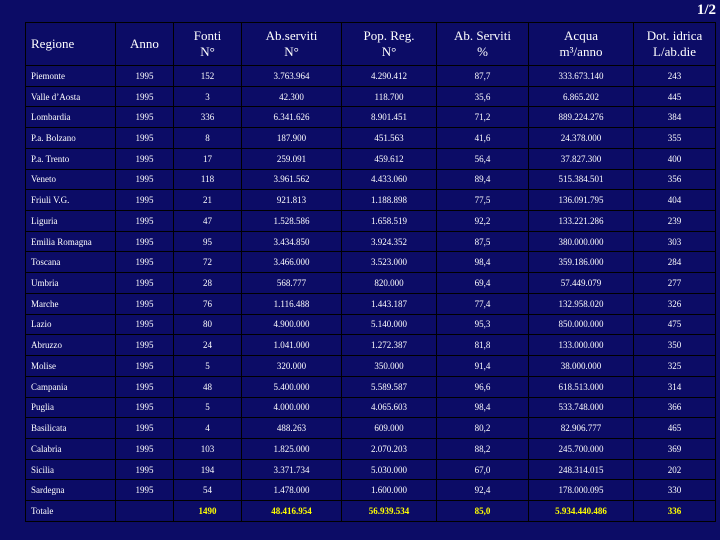 The image size is (720, 540). Describe the element at coordinates (291, 511) in the screenshot. I see `total-served-inhabitants-cell: 48.416.954` at that location.